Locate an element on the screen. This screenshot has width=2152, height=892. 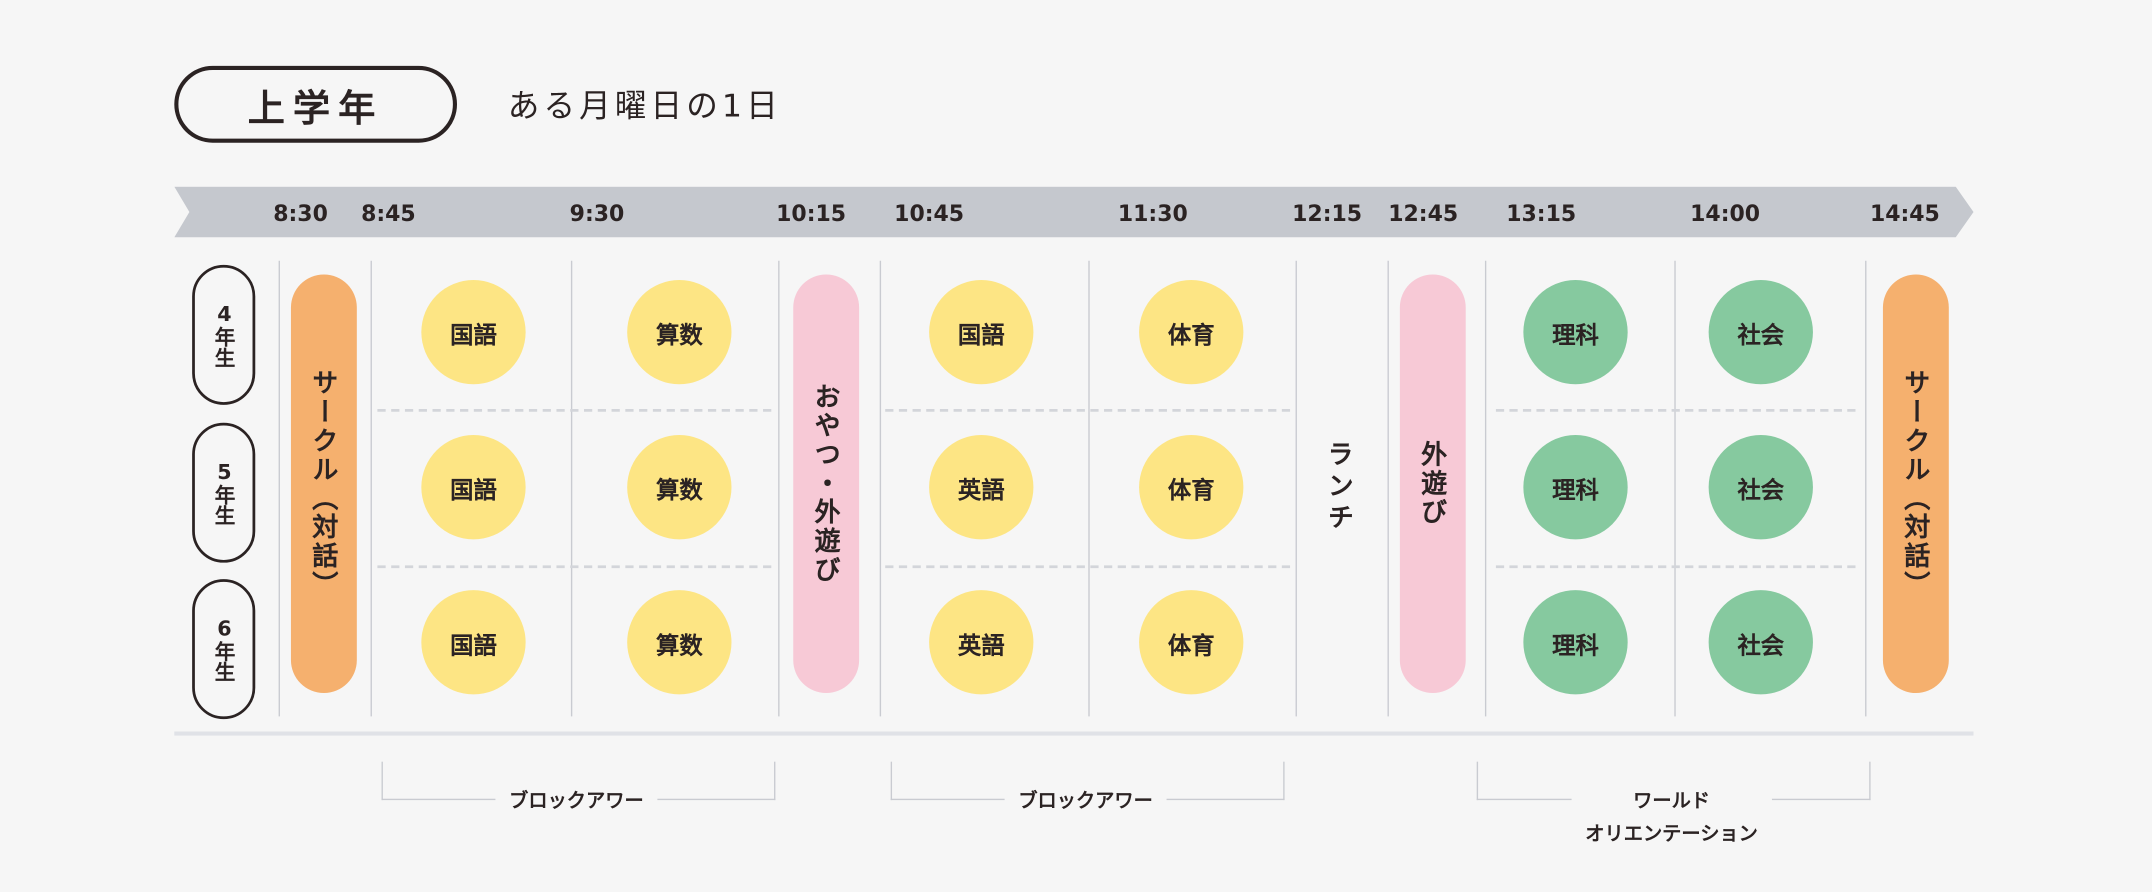
grade-6-label: 6年生 is located at coordinates (224, 649).